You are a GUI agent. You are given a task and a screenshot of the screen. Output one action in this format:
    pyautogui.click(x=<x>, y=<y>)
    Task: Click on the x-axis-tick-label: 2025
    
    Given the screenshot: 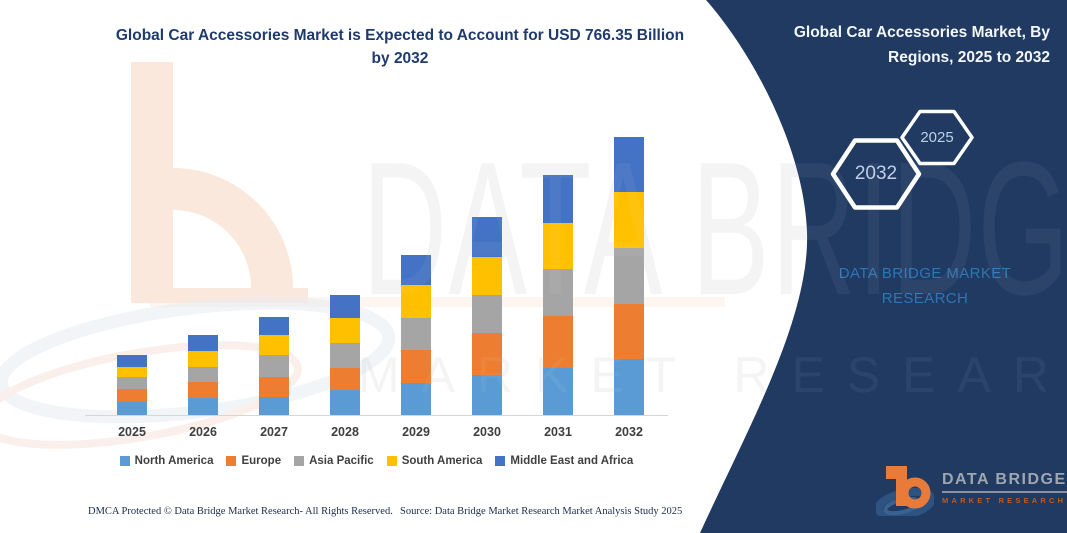 What is the action you would take?
    pyautogui.click(x=132, y=432)
    